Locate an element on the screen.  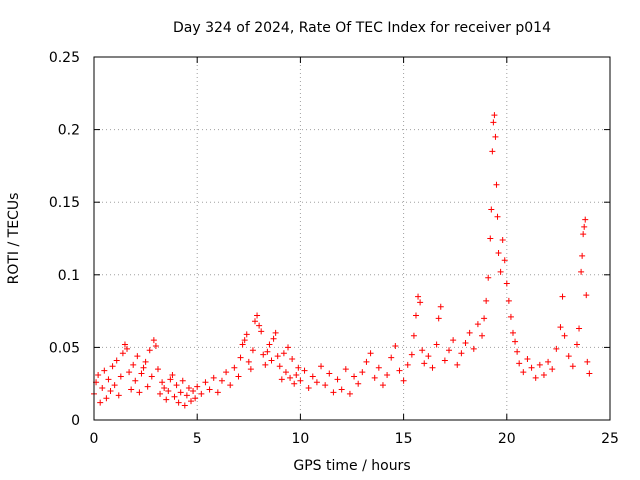
x-tick-label: 20 is located at coordinates (507, 439).